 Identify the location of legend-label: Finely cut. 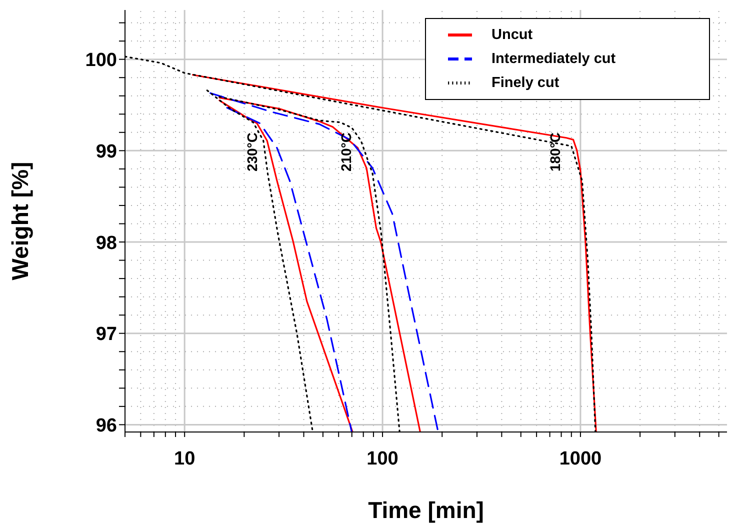
(526, 83).